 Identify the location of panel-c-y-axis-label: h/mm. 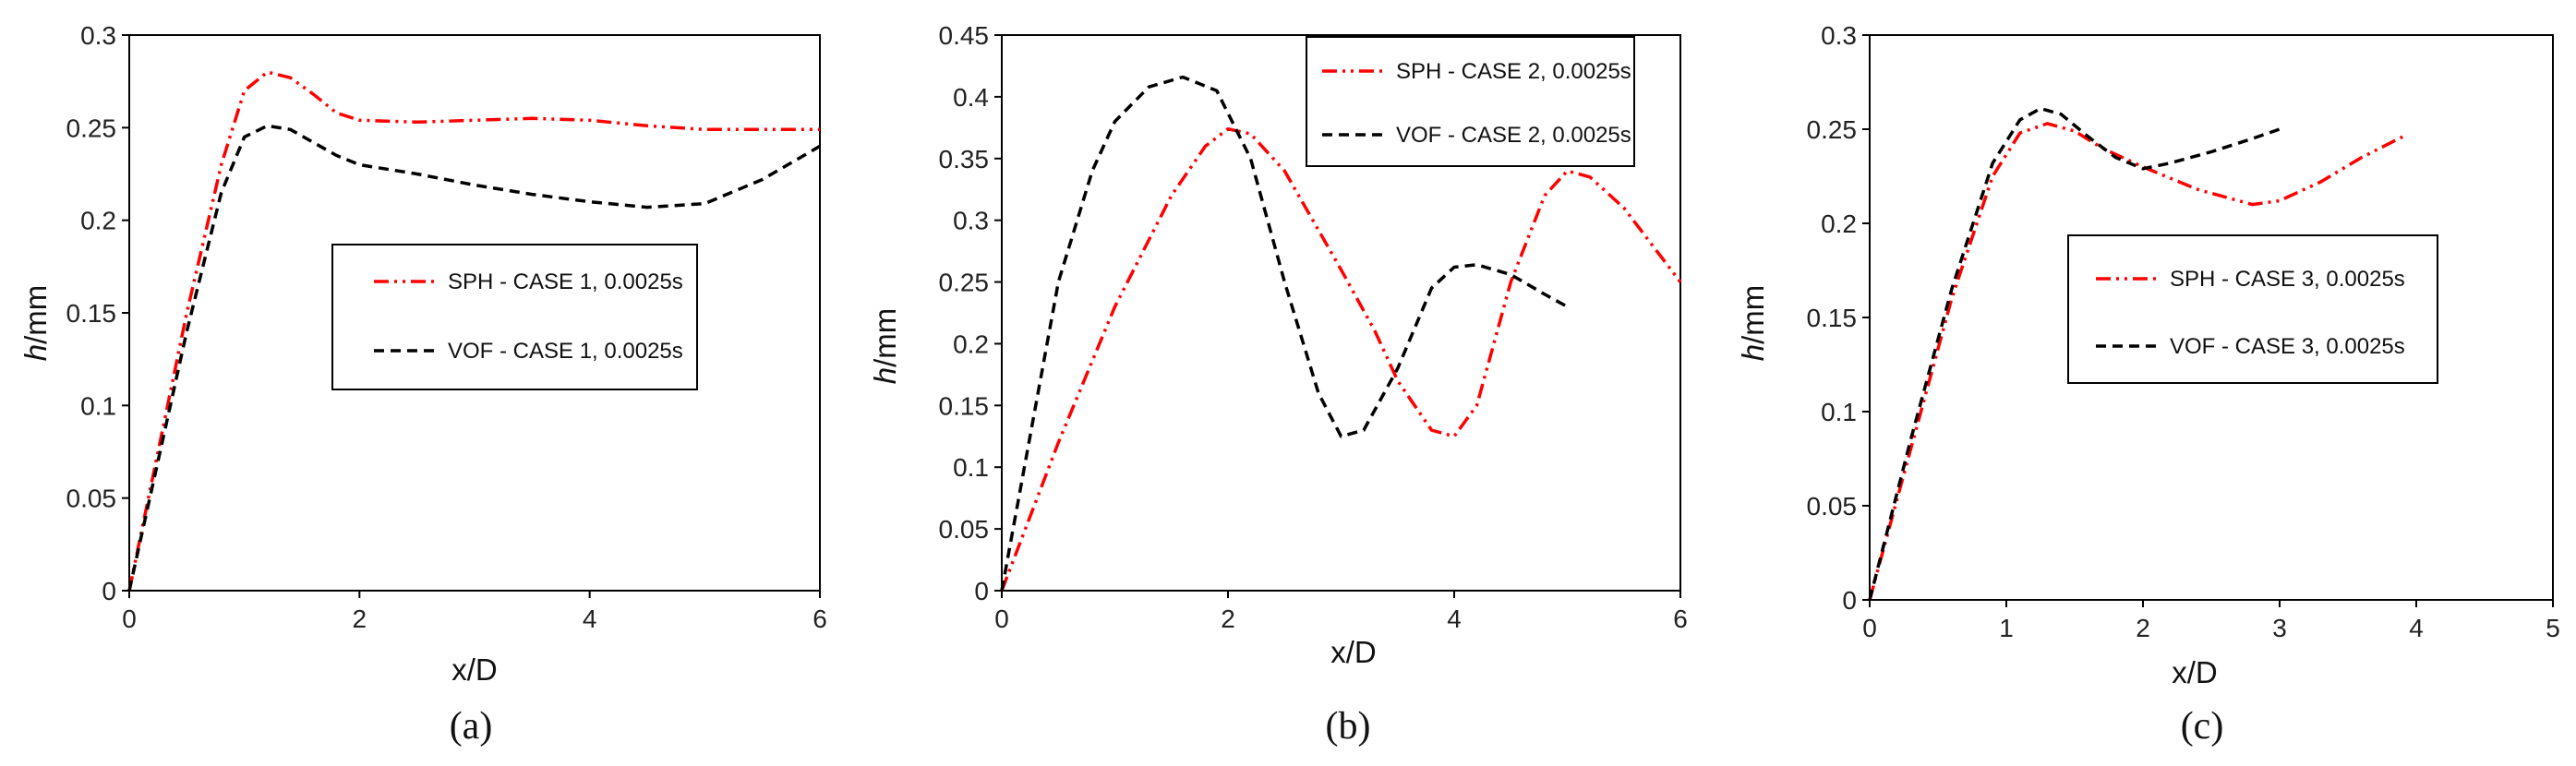
(1753, 323).